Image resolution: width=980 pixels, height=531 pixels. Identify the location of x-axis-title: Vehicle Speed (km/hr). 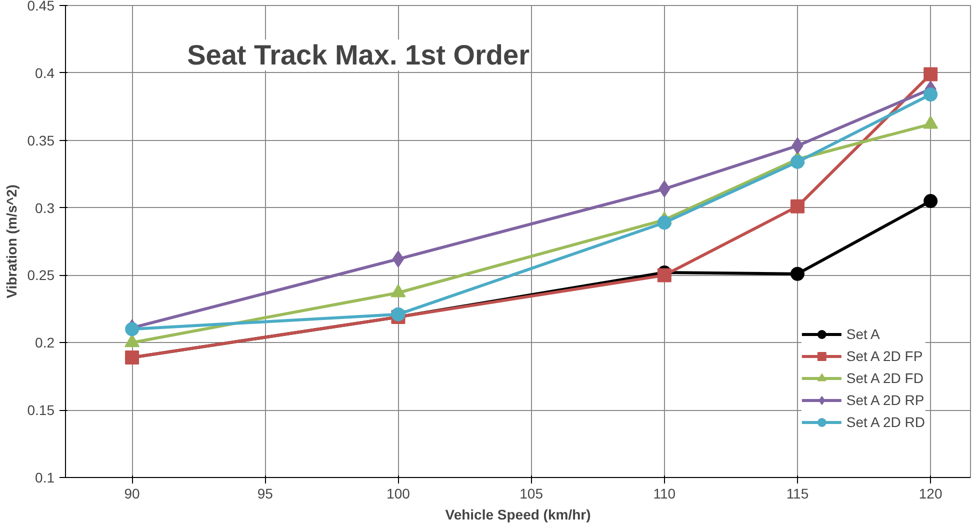
(518, 514).